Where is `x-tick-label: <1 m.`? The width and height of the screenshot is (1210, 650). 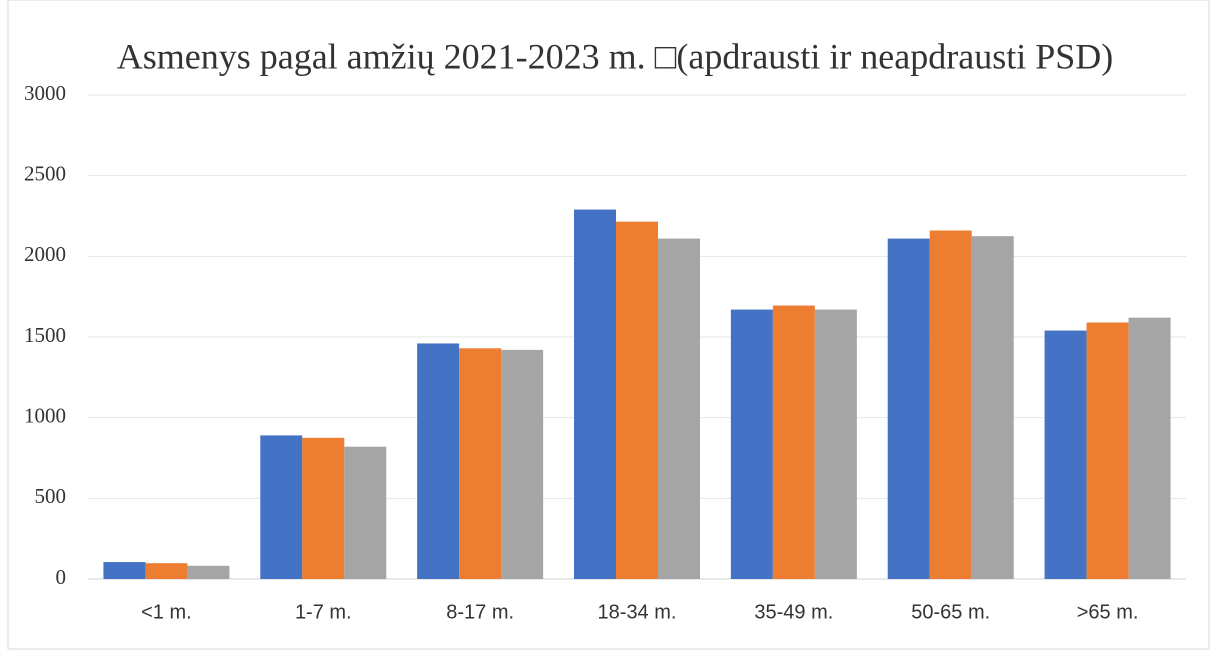 x-tick-label: <1 m. is located at coordinates (166, 612).